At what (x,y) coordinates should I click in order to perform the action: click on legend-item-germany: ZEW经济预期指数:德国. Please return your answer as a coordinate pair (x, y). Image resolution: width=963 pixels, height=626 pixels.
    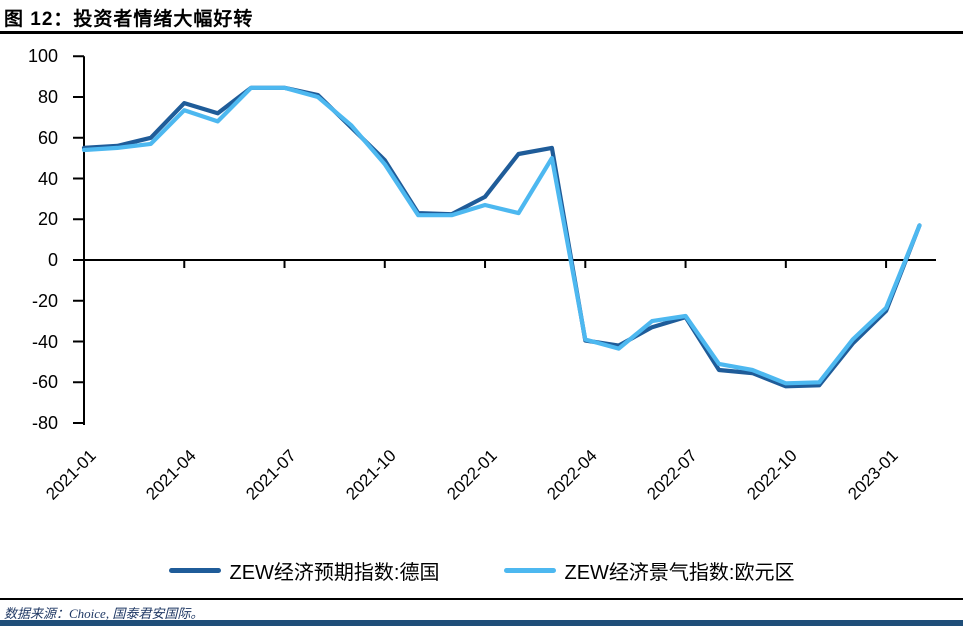
    Looking at the image, I should click on (304, 570).